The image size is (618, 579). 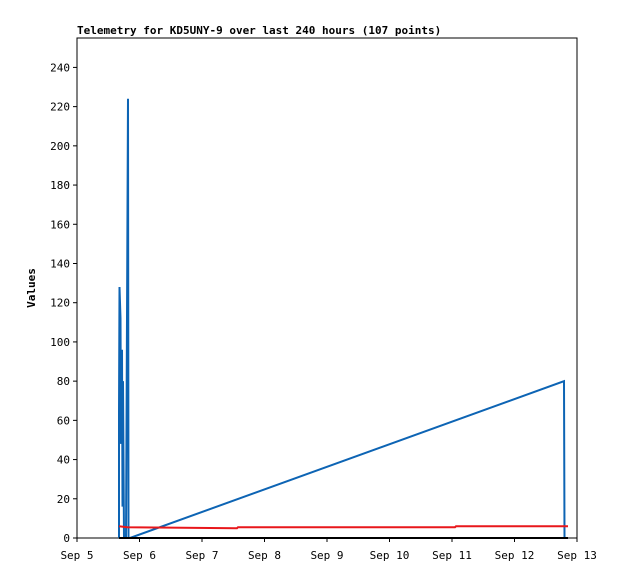 What do you see at coordinates (60, 67) in the screenshot?
I see `y-tick-label: 240` at bounding box center [60, 67].